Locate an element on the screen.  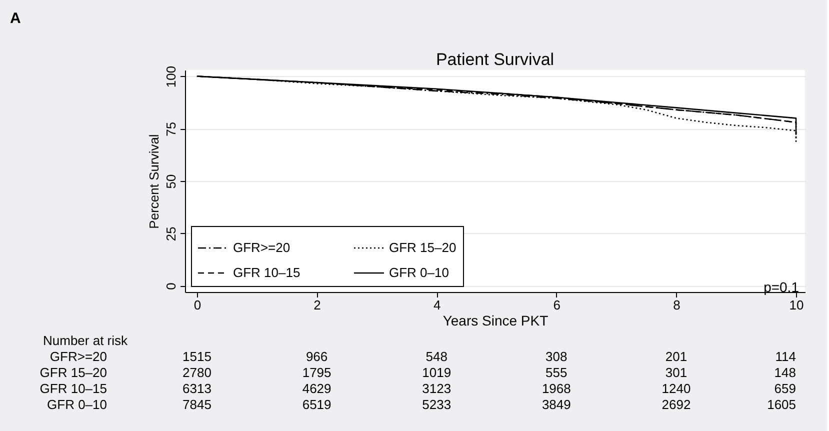
text: 1240 is located at coordinates (676, 388).